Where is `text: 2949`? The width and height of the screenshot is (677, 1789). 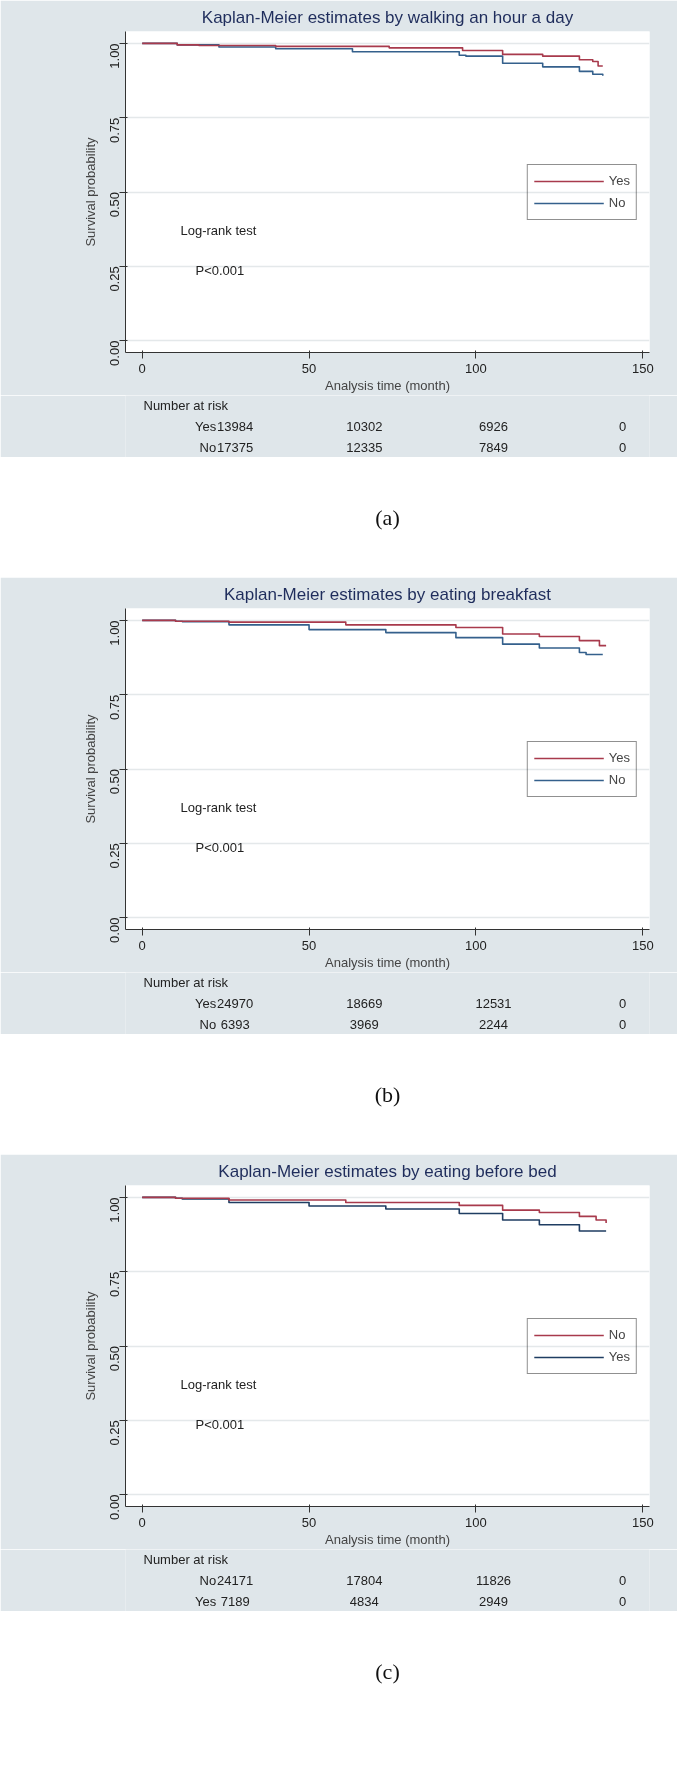
text: 2949 is located at coordinates (493, 1601).